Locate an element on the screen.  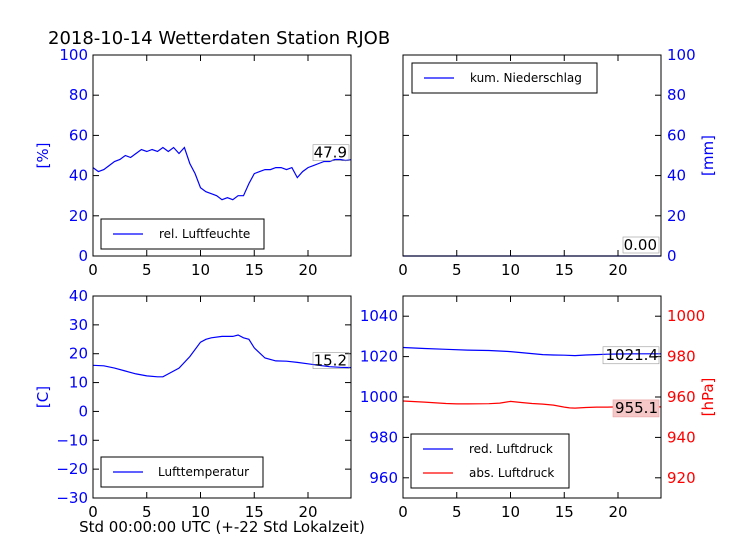
legend-label: abs. Luftdruck is located at coordinates (511, 473).